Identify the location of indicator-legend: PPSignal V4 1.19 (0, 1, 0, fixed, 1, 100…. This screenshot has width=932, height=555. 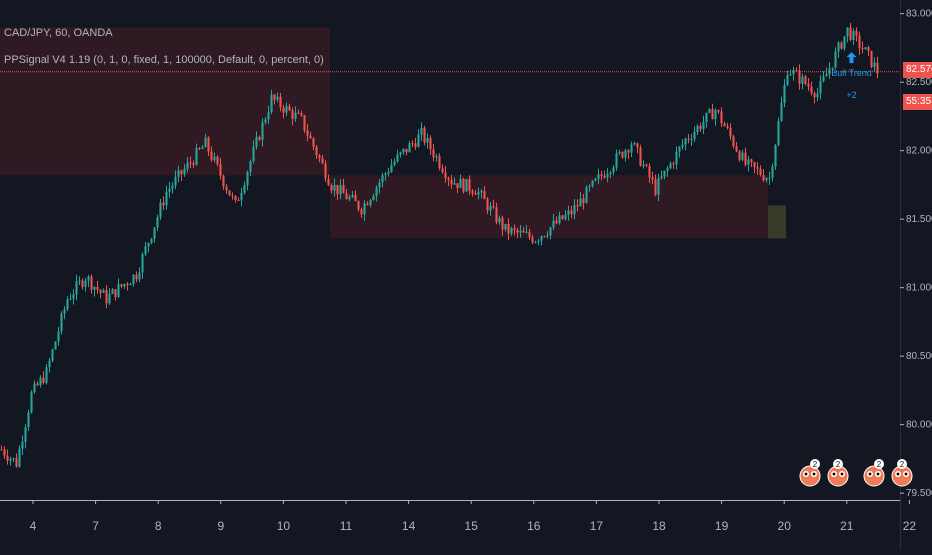
(164, 60).